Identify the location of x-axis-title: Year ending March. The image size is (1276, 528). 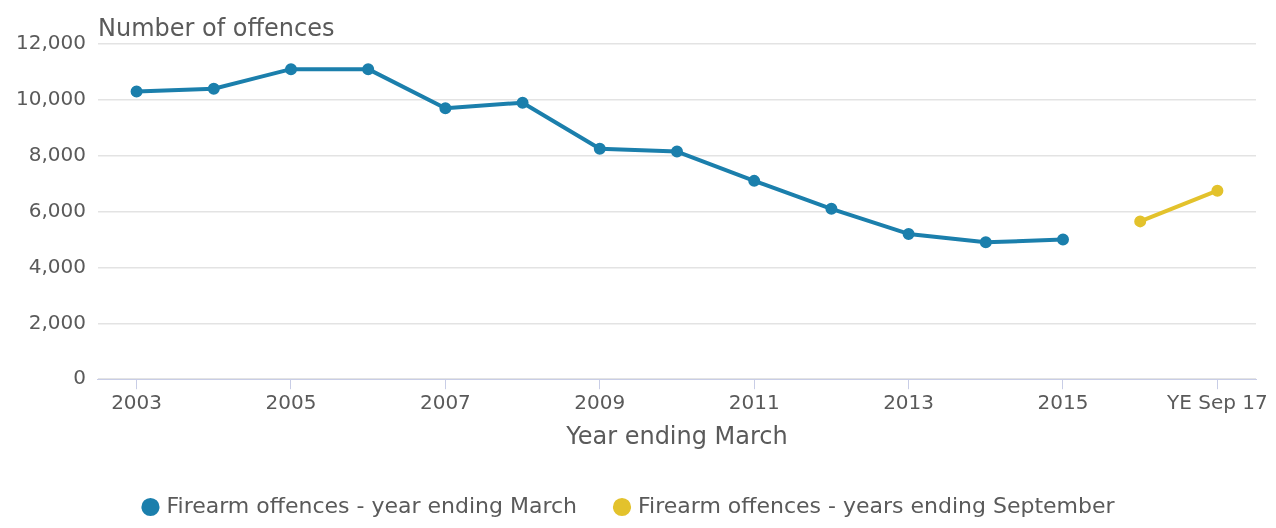
(676, 435).